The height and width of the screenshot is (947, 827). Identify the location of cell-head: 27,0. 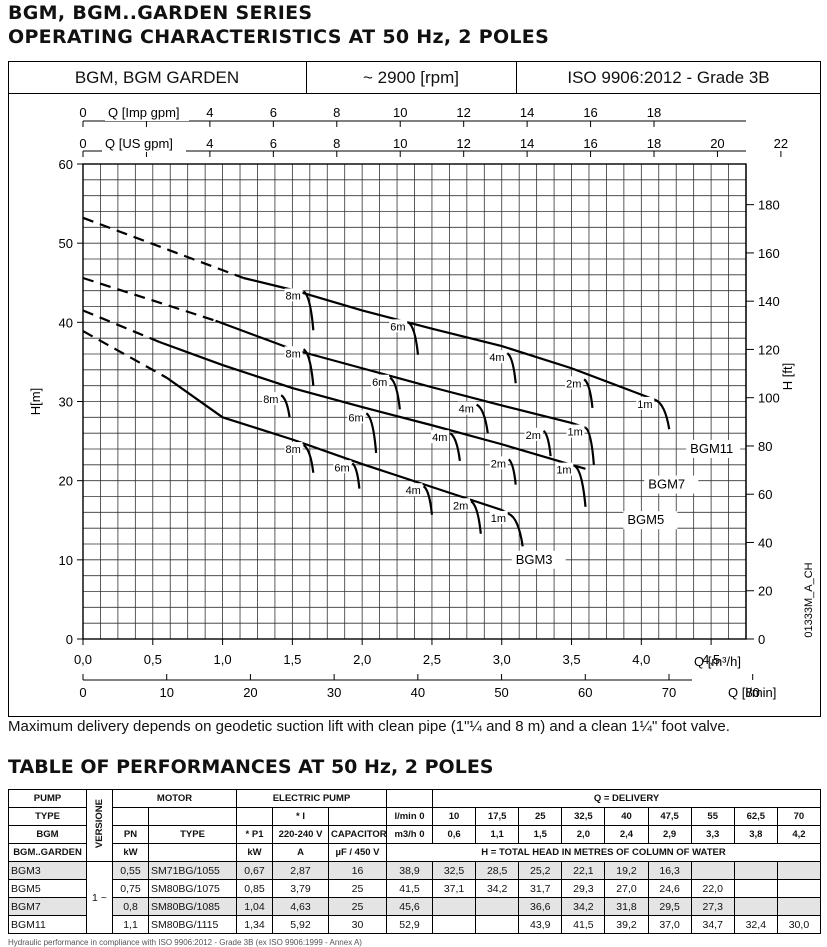
(626, 888).